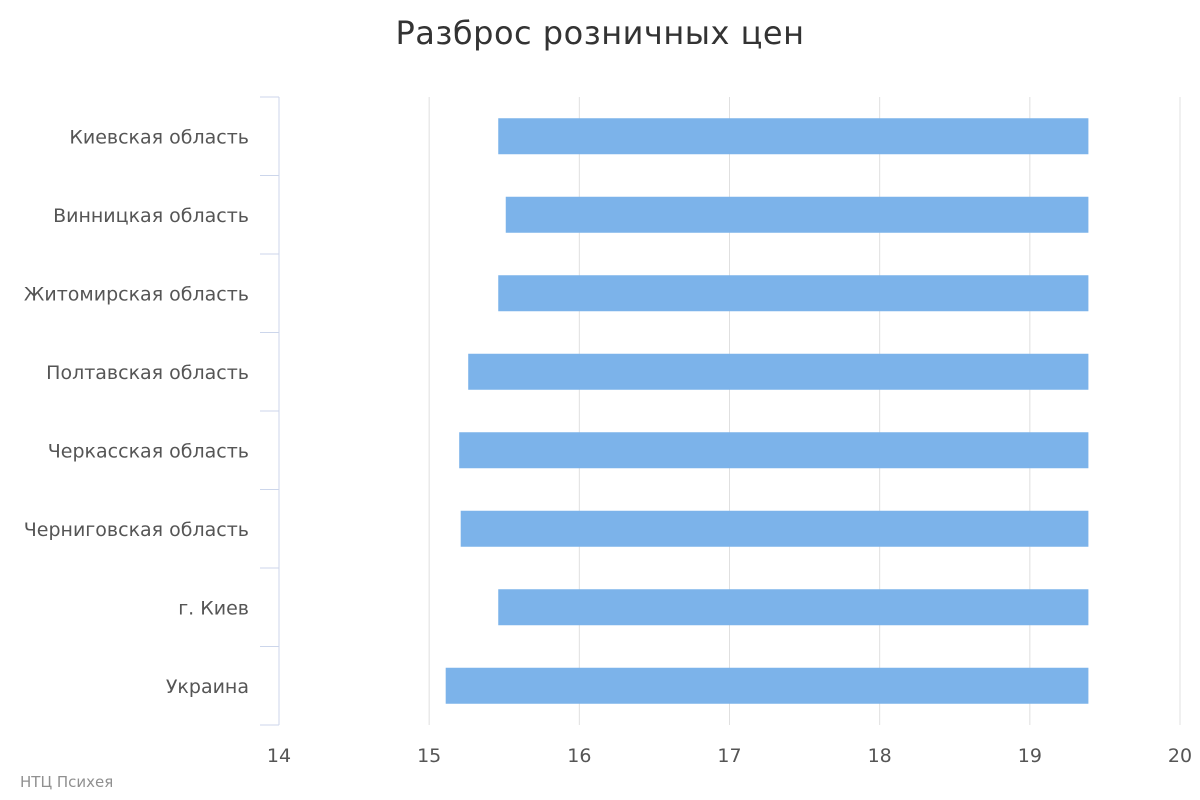 This screenshot has width=1200, height=800. Describe the element at coordinates (67, 782) in the screenshot. I see `credits-label: НТЦ Психея` at that location.